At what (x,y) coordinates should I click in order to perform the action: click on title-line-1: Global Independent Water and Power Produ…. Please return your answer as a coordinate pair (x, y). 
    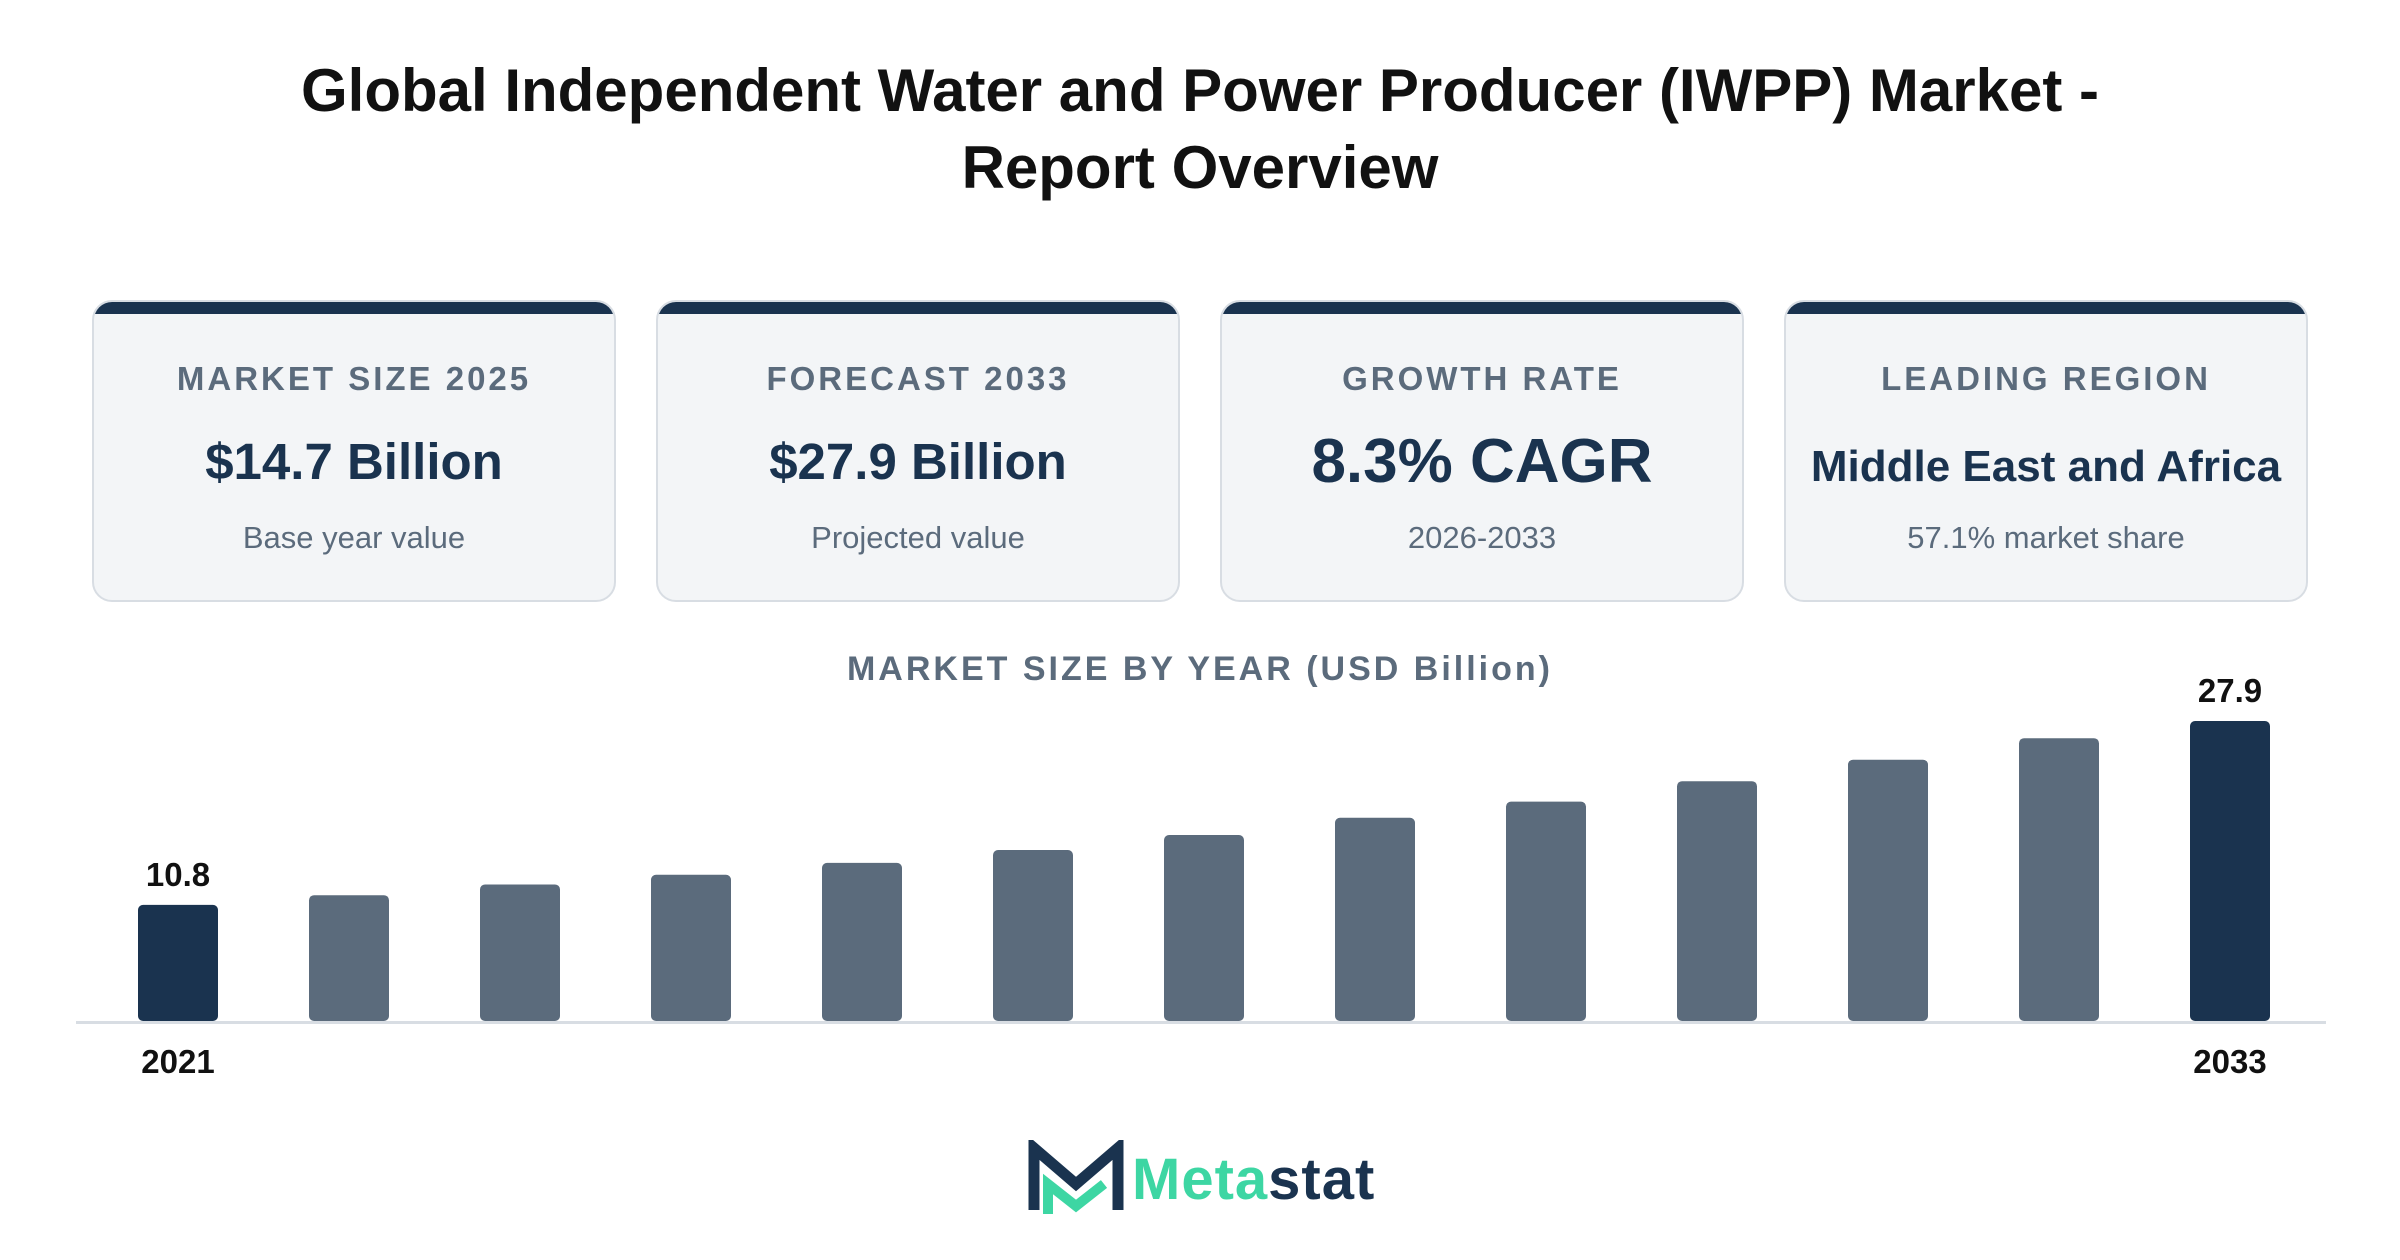
    Looking at the image, I should click on (1199, 90).